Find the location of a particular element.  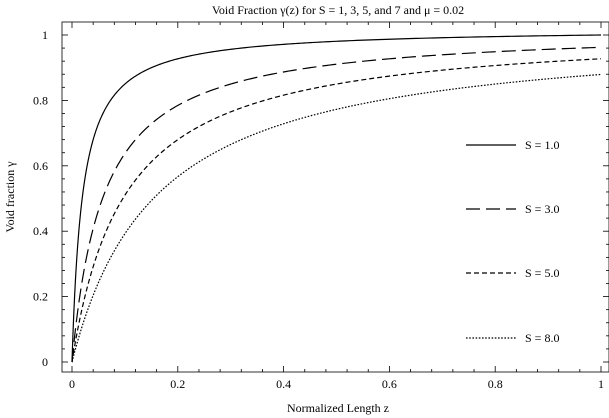

legend-label: S = 1.0 is located at coordinates (542, 145).